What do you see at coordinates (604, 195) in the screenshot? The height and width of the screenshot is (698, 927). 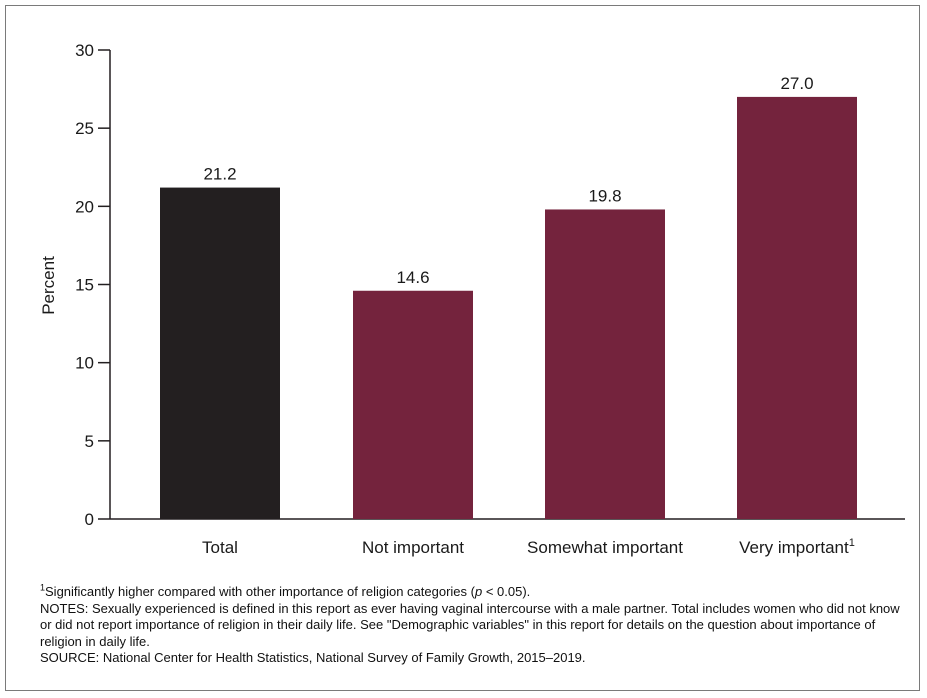 I see `bar-value-label: 19.8` at bounding box center [604, 195].